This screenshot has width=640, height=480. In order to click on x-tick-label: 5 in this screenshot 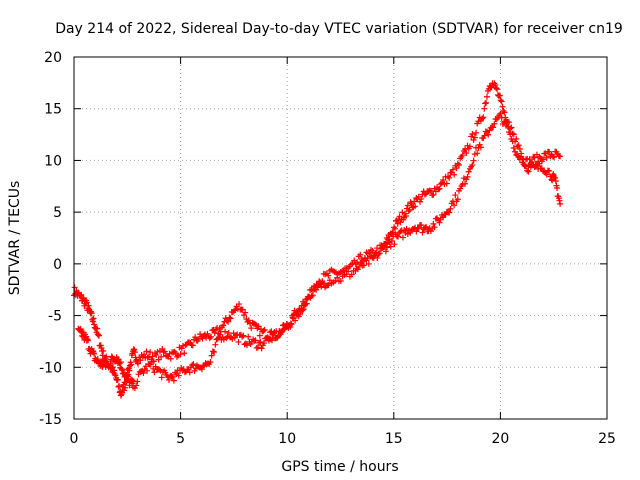, I will do `click(180, 439)`.